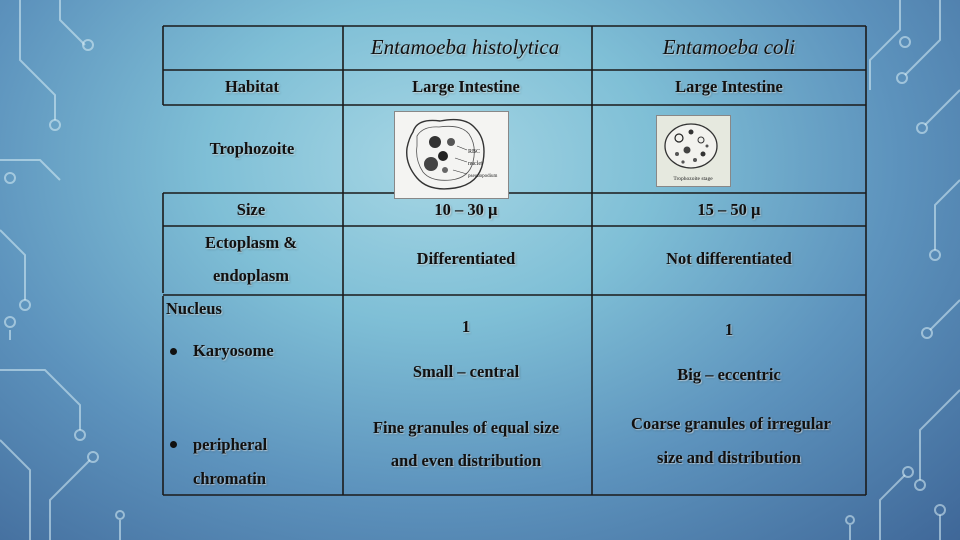  I want to click on thumb-label-nuclei: nuclei, so click(475, 164).